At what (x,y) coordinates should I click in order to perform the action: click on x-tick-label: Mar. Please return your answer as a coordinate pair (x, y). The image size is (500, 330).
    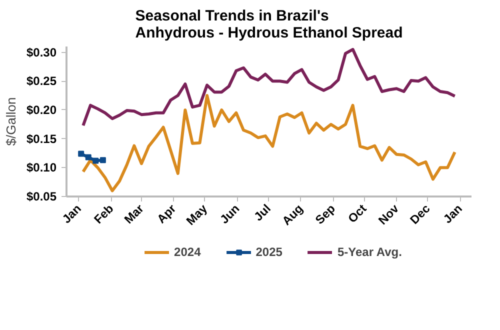
    Looking at the image, I should click on (134, 214).